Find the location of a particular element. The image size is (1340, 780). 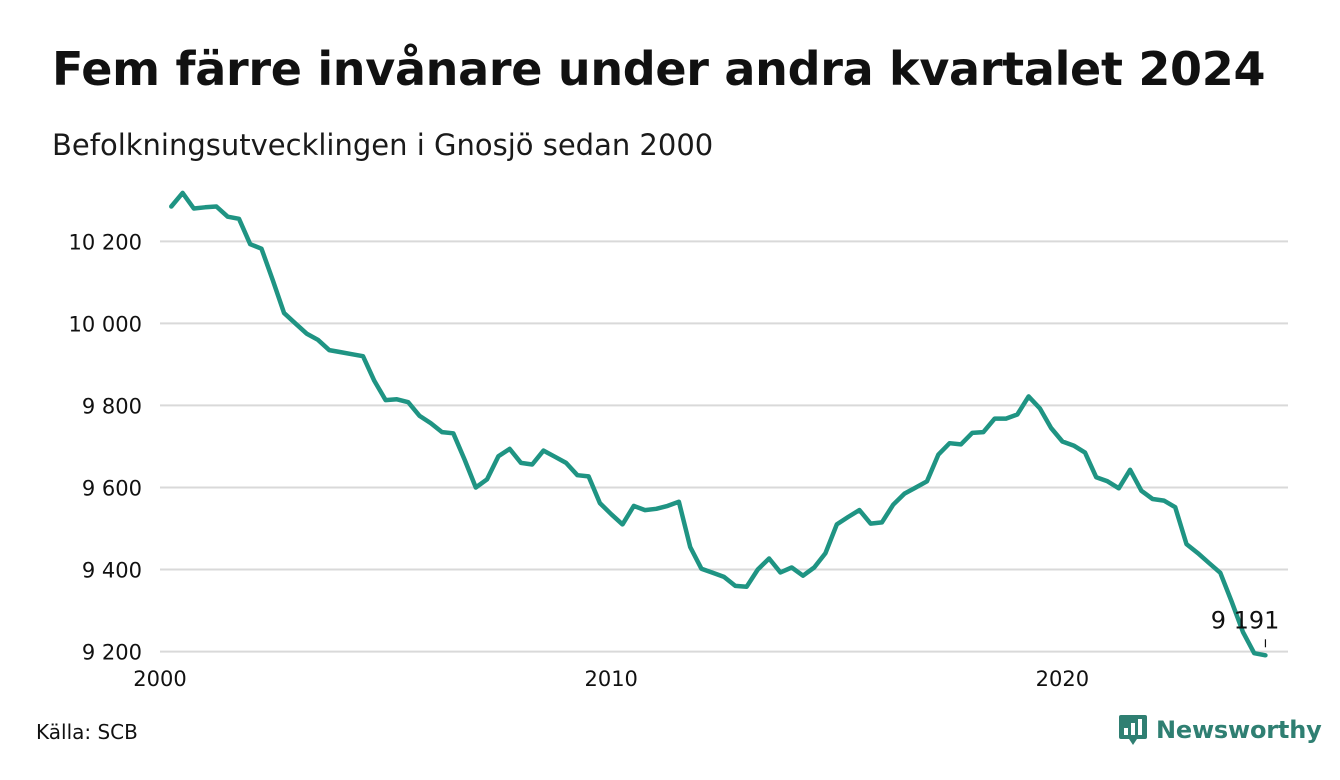

brand-logo: Newsworthy is located at coordinates (1220, 730).